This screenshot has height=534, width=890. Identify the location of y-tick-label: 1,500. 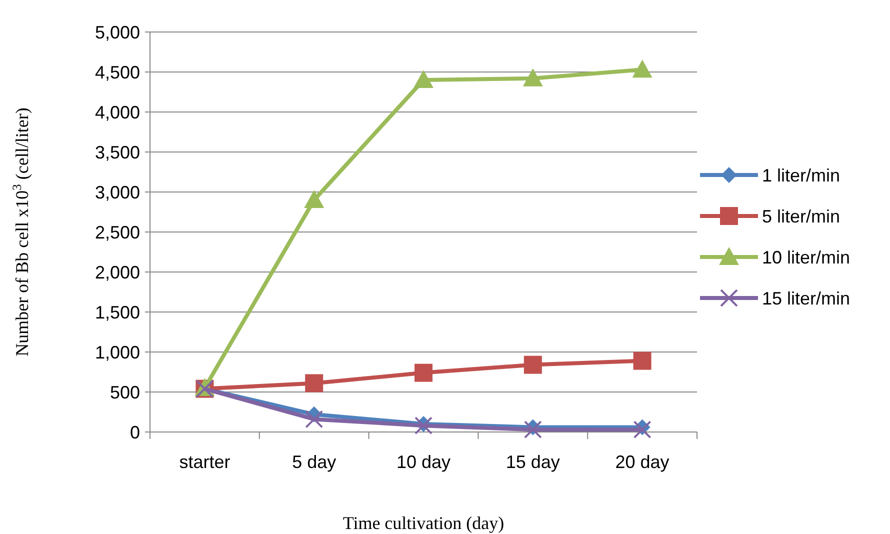
(117, 312).